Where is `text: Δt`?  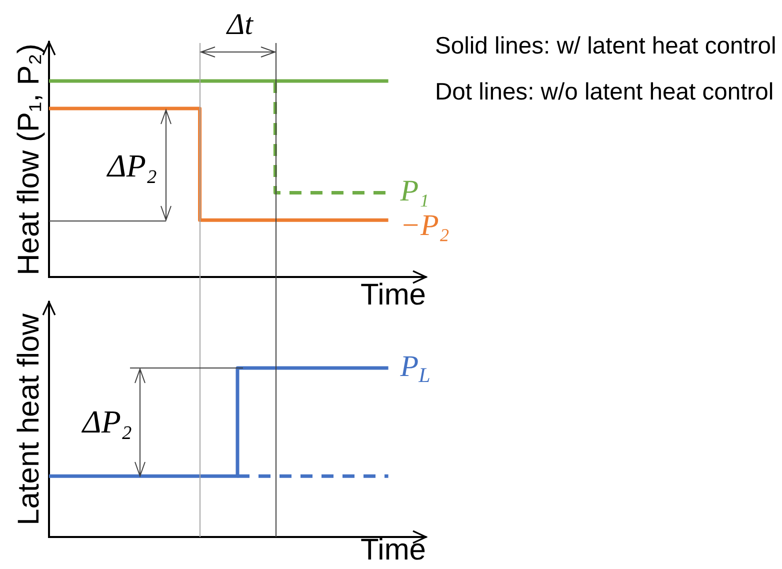
text: Δt is located at coordinates (240, 24).